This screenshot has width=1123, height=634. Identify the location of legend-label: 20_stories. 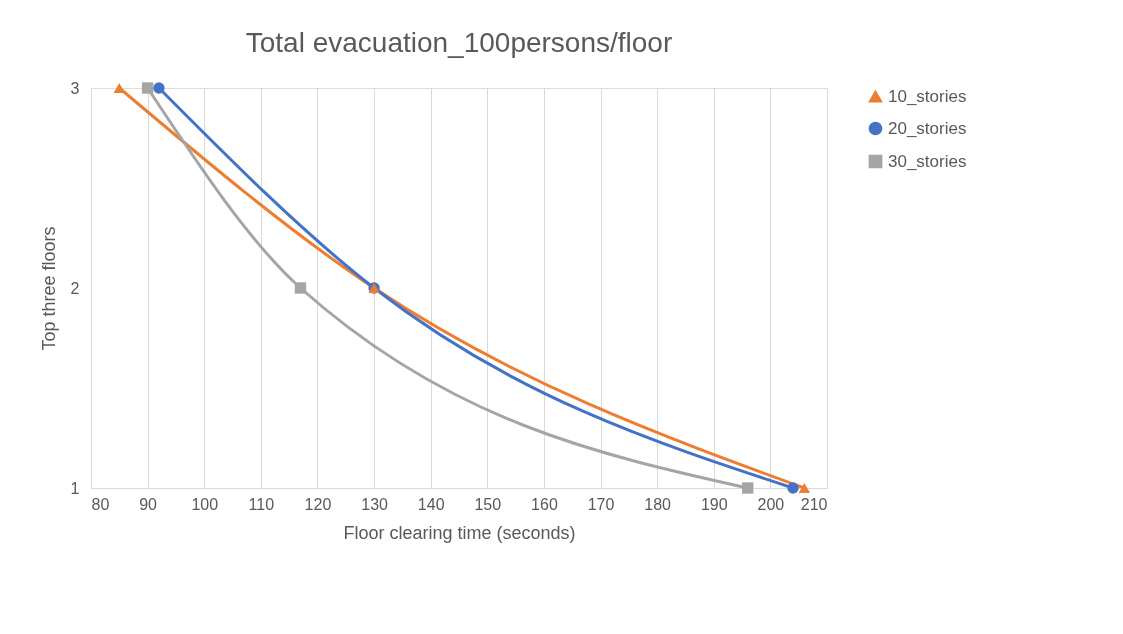
(927, 128).